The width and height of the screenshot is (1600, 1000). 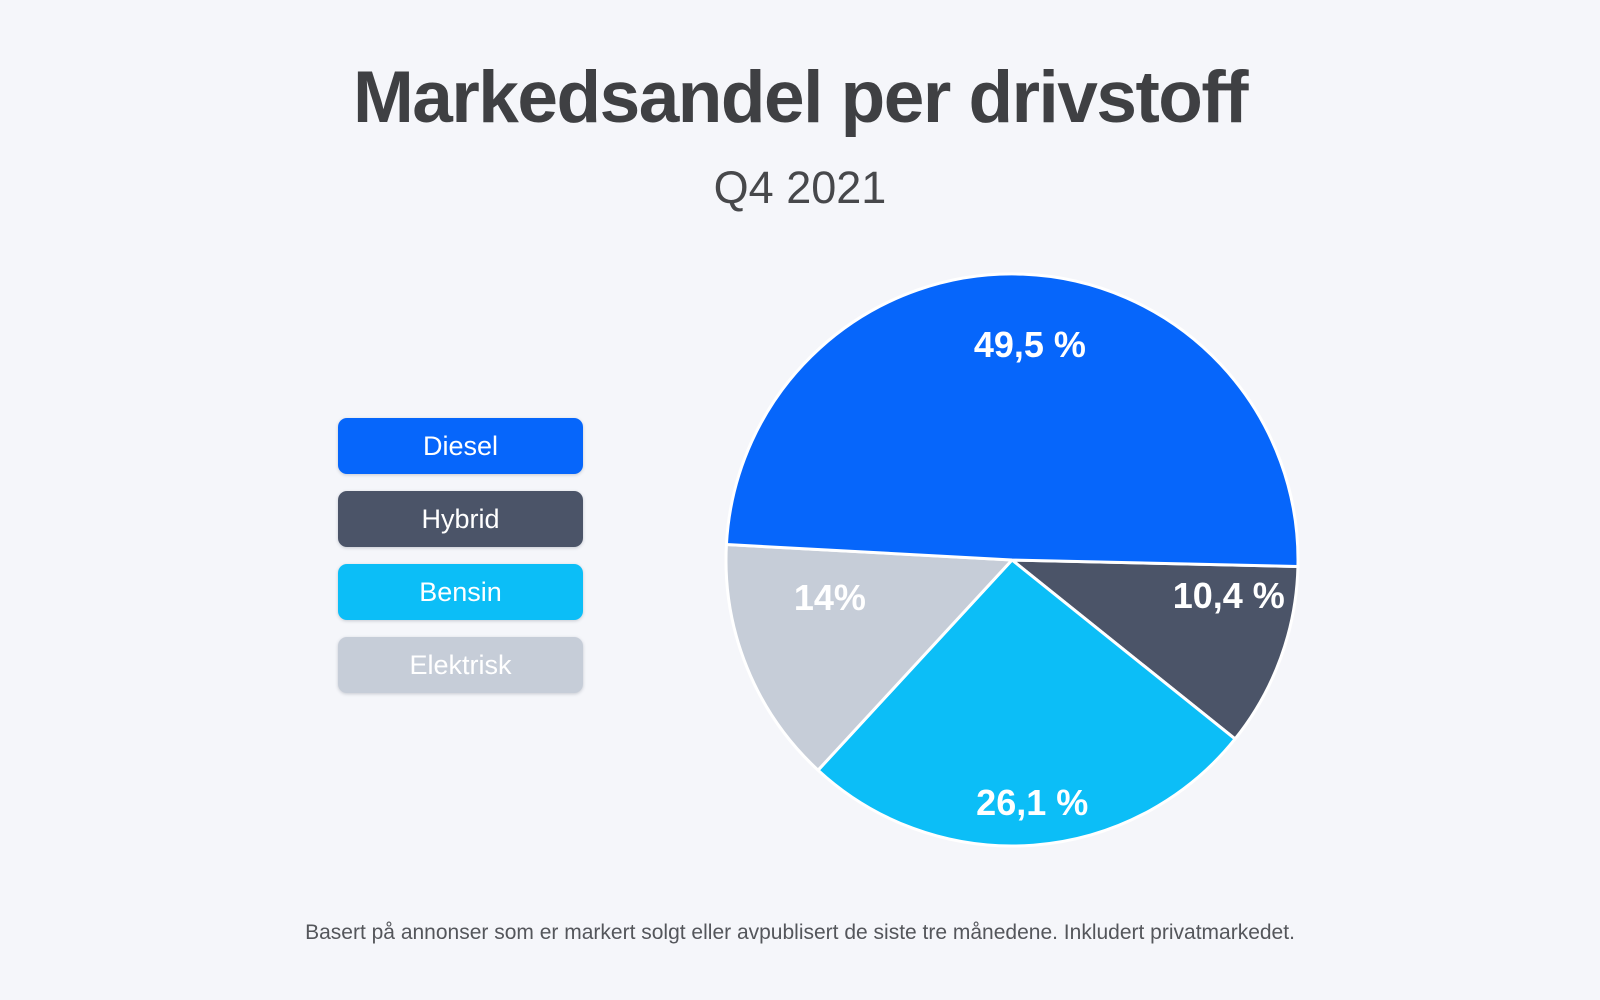 I want to click on pie-label-bensin: 26,1 %, so click(x=1032, y=802).